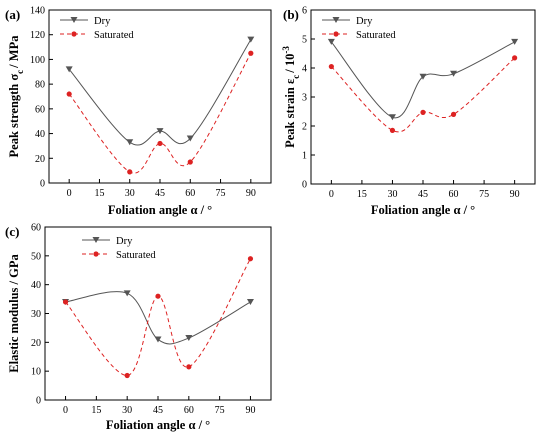 This screenshot has height=440, width=550. What do you see at coordinates (14, 116) in the screenshot?
I see `y-axis-title-main: Peak strength σ` at bounding box center [14, 116].